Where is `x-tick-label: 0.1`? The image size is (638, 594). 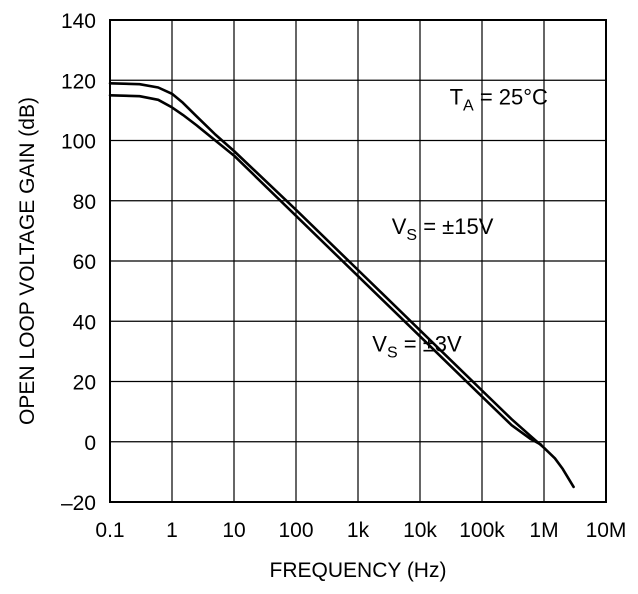 x-tick-label: 0.1 is located at coordinates (109, 530).